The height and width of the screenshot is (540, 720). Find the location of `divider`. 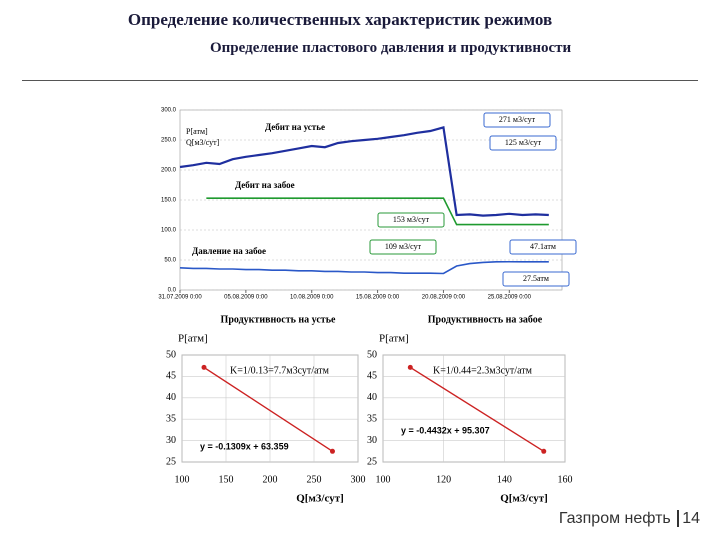

divider is located at coordinates (360, 80).